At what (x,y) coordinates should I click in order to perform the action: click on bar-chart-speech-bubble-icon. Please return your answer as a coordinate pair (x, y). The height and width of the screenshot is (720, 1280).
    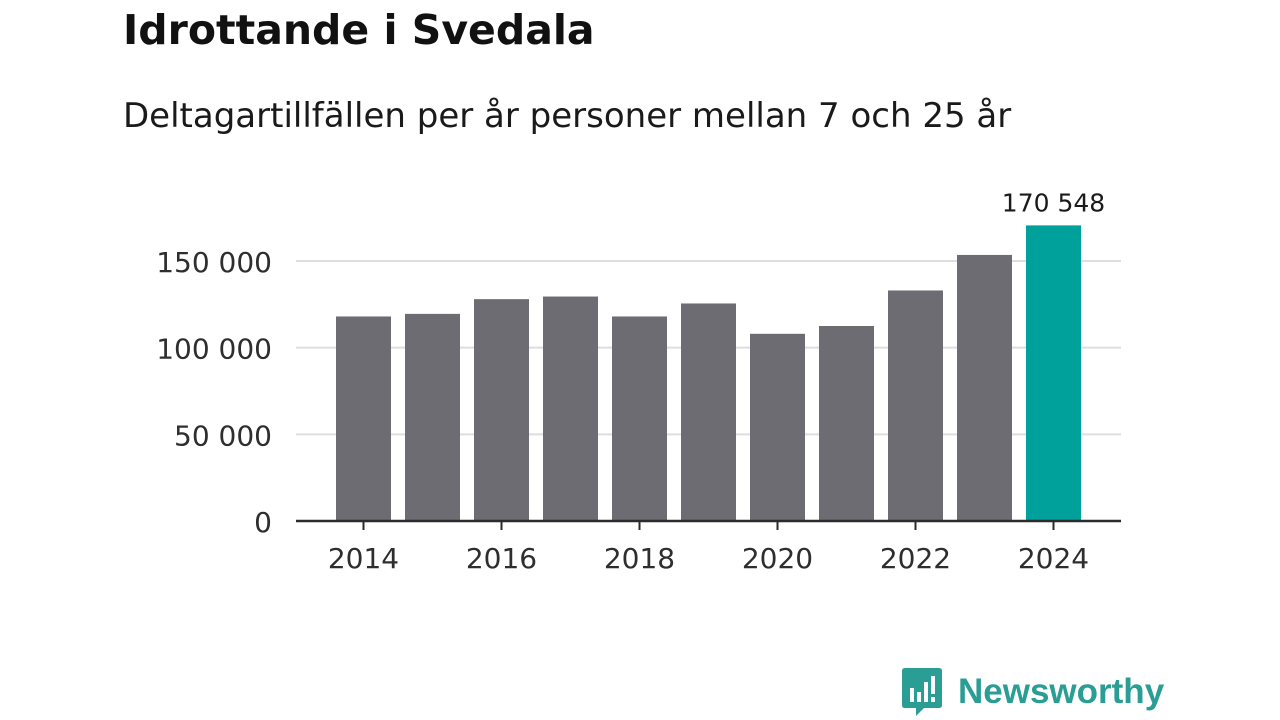
    Looking at the image, I should click on (922, 692).